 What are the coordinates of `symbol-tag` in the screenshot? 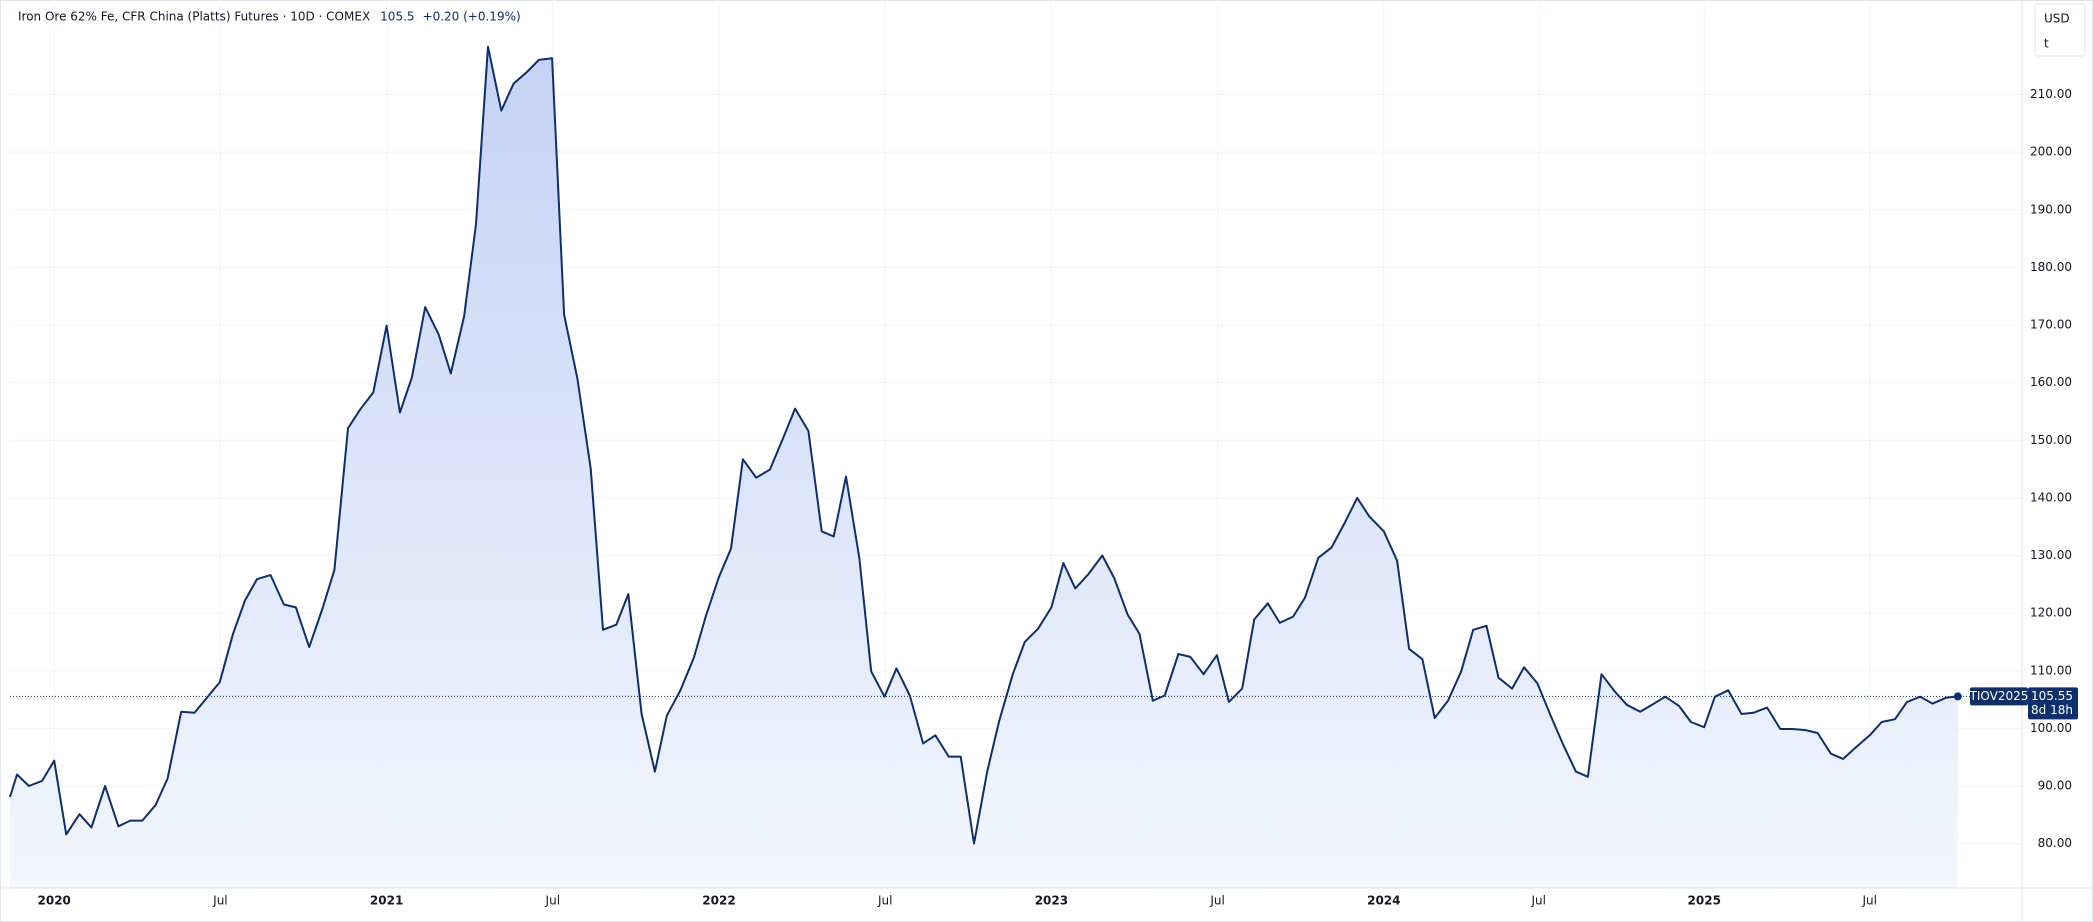 It's located at (1999, 696).